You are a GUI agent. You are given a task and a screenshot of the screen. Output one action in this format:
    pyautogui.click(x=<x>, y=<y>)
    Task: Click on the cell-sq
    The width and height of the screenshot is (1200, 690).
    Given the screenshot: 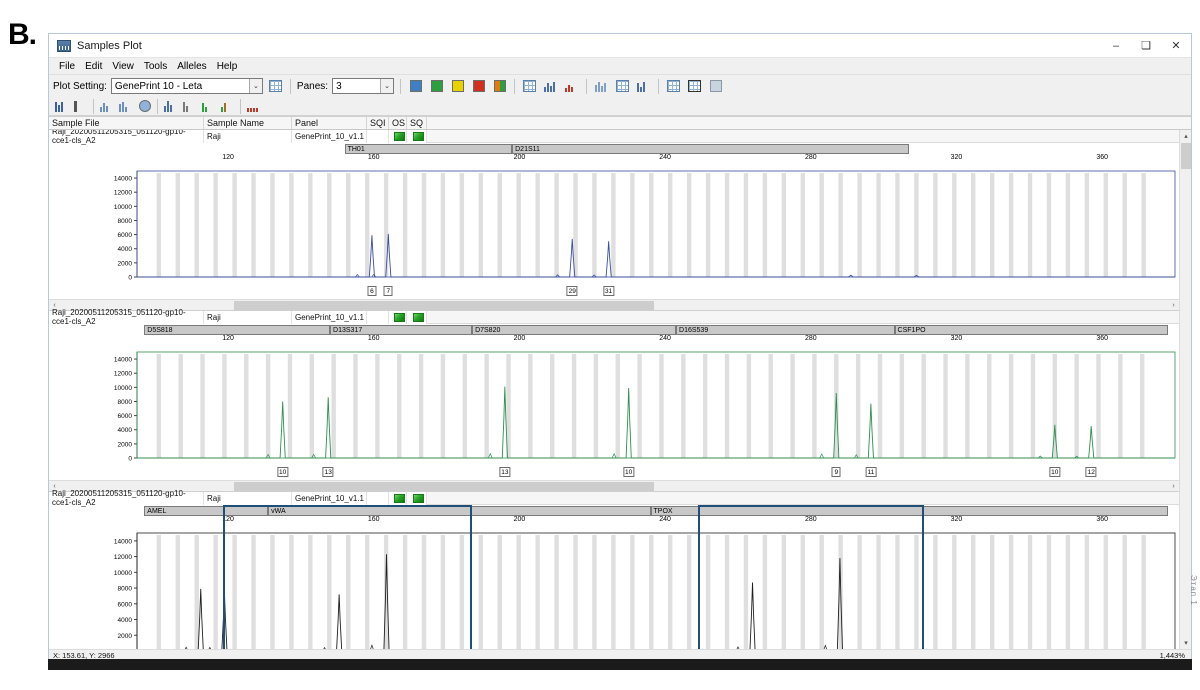 What is the action you would take?
    pyautogui.click(x=417, y=317)
    